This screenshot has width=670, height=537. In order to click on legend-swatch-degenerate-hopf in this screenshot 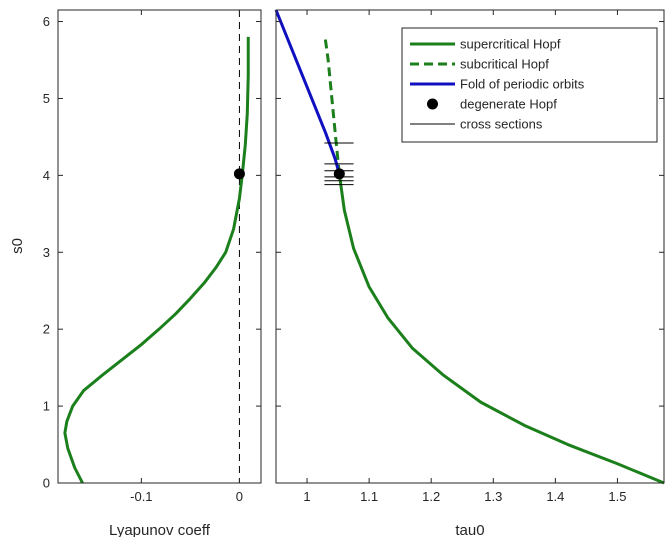, I will do `click(432, 104)`.